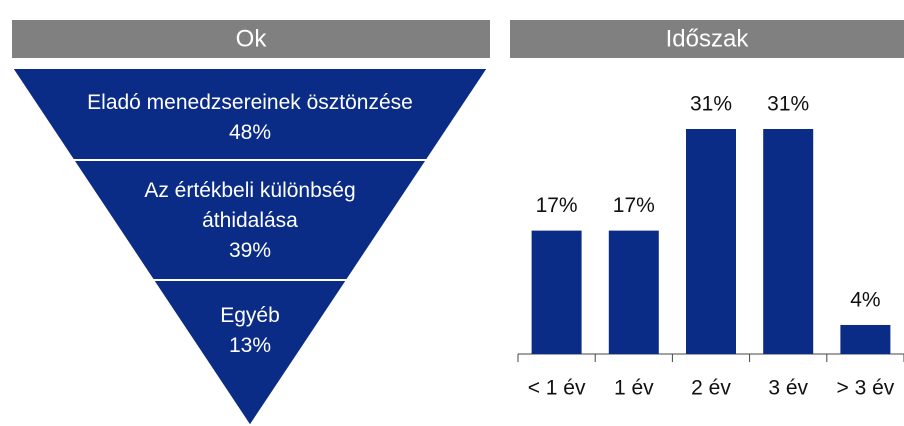 The width and height of the screenshot is (904, 426). Describe the element at coordinates (711, 388) in the screenshot. I see `x-tick-label: 2 év` at that location.